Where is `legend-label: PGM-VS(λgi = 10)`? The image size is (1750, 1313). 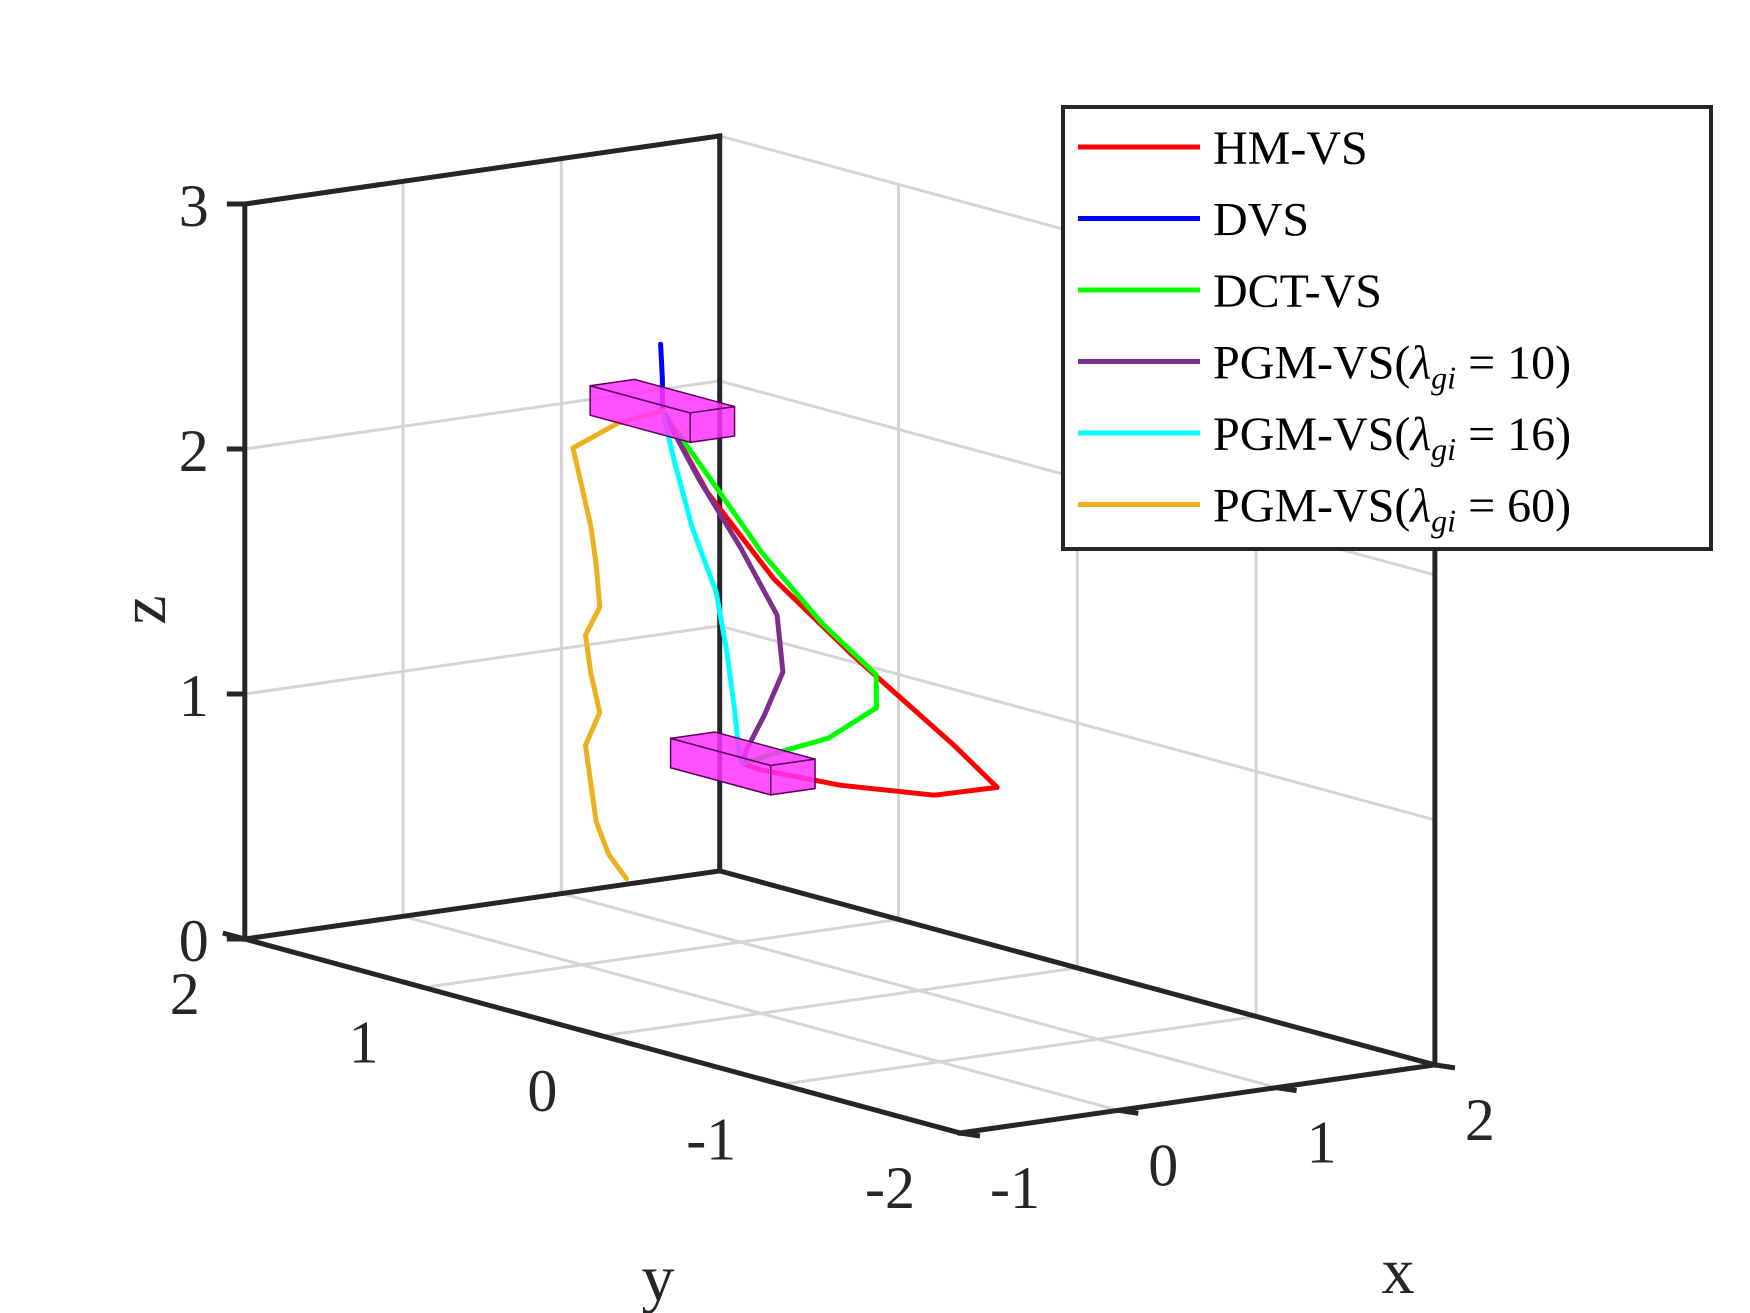 legend-label: PGM-VS(λgi = 10) is located at coordinates (1392, 366).